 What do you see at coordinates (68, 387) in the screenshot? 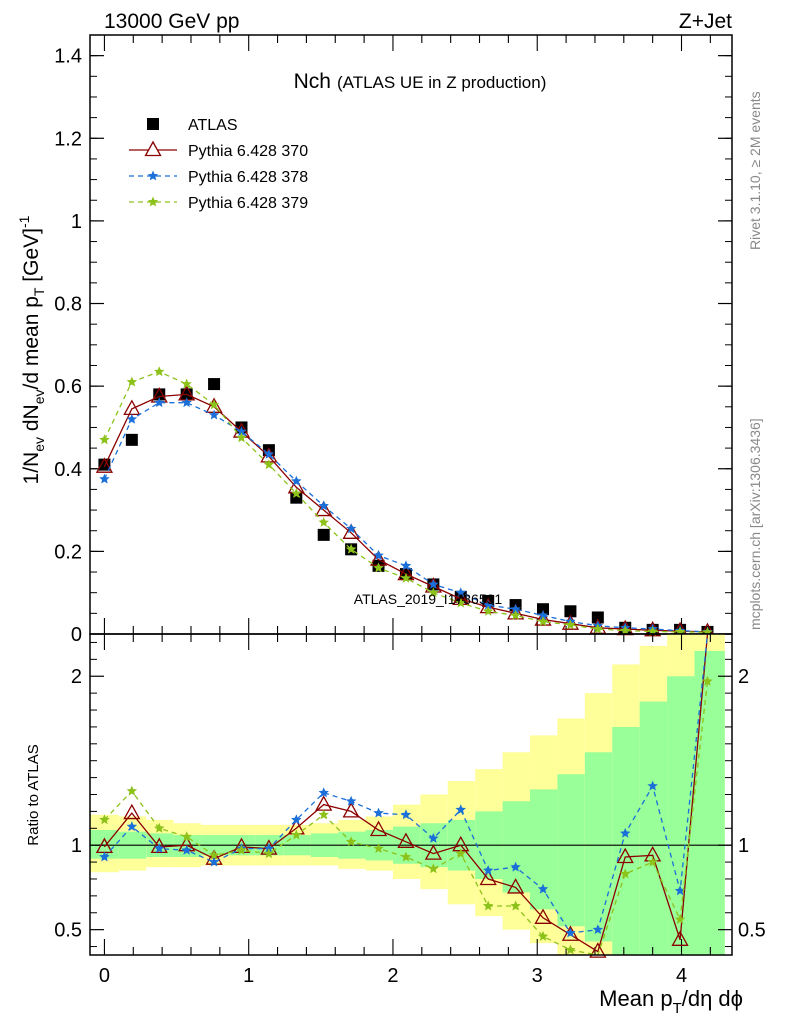
I see `upper-ytick-label: 0.6` at bounding box center [68, 387].